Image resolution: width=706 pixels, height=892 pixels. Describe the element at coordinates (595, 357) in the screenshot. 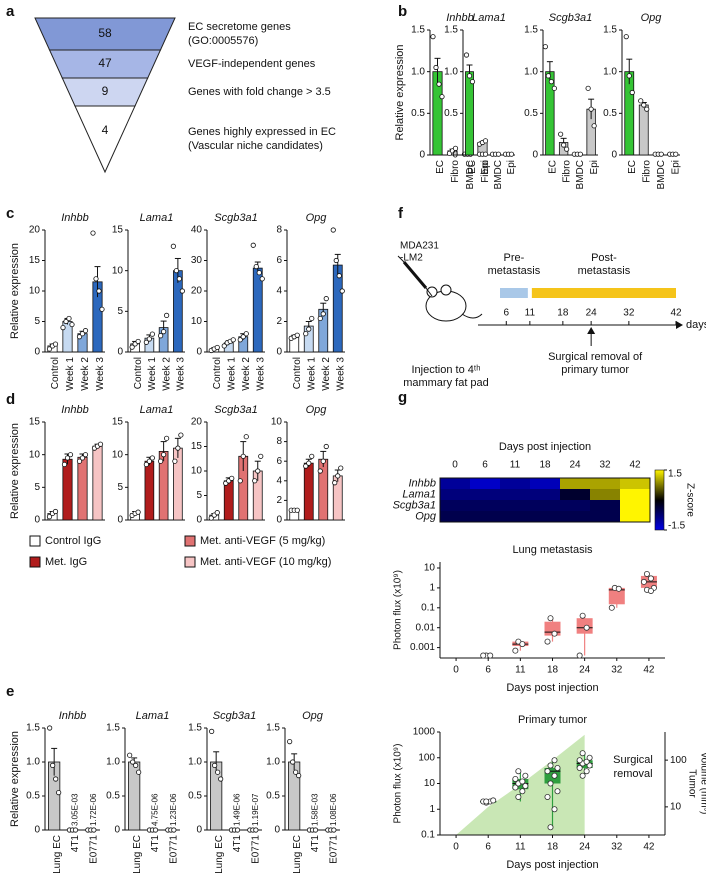

I see `removal-label: Surgical removal of` at that location.